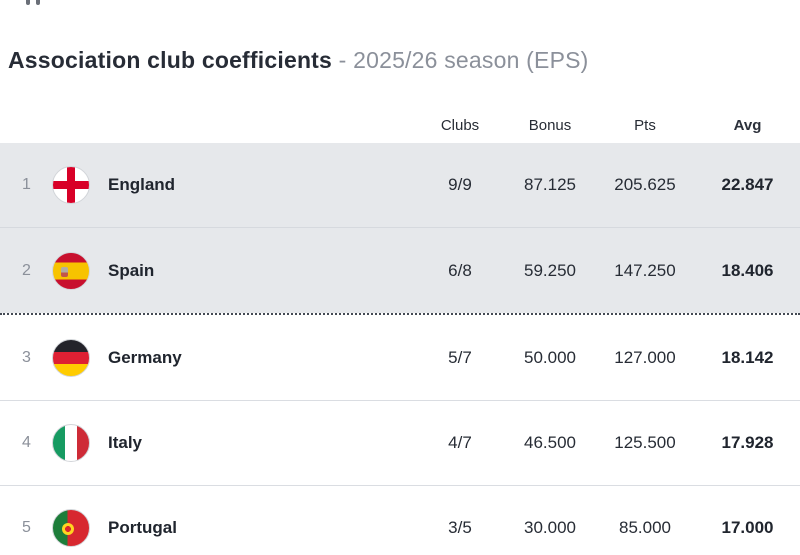 This screenshot has width=800, height=555. I want to click on clubs-value: 4/7, so click(460, 442).